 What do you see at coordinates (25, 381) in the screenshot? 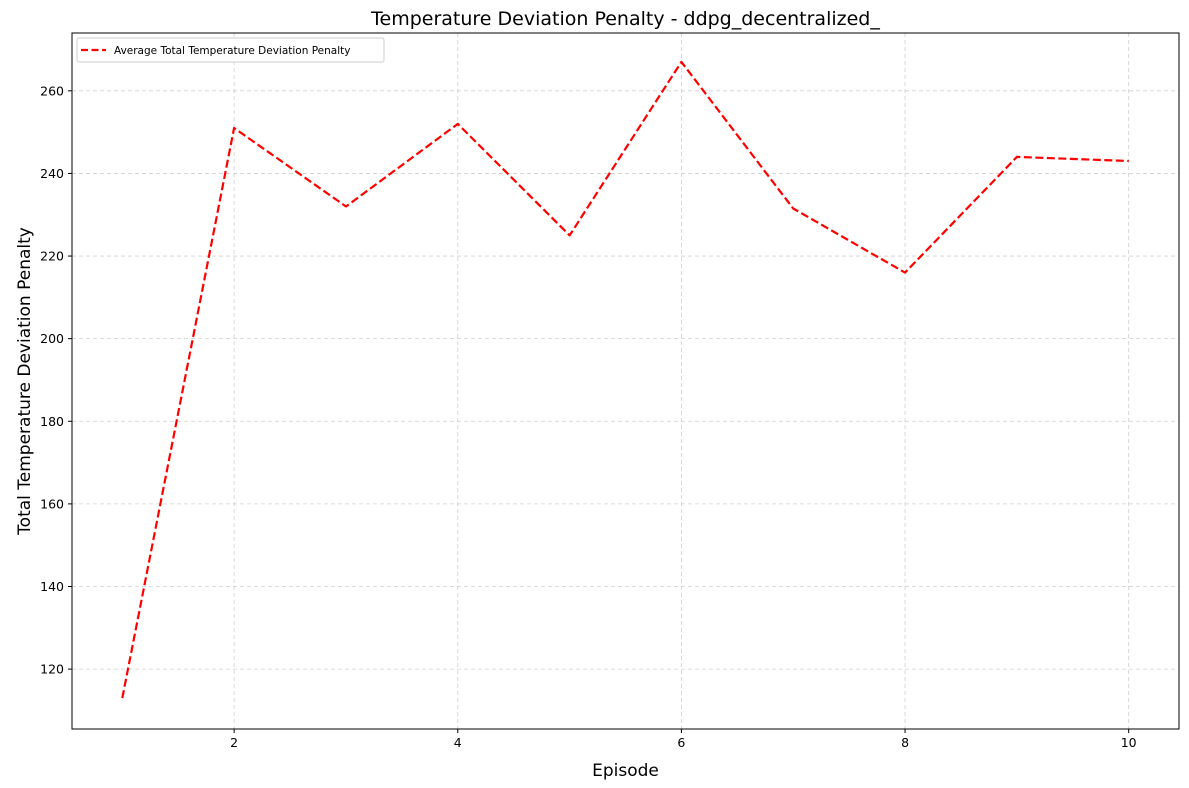
I see `y-axis-label: Total Temperature Deviation Penalty` at bounding box center [25, 381].